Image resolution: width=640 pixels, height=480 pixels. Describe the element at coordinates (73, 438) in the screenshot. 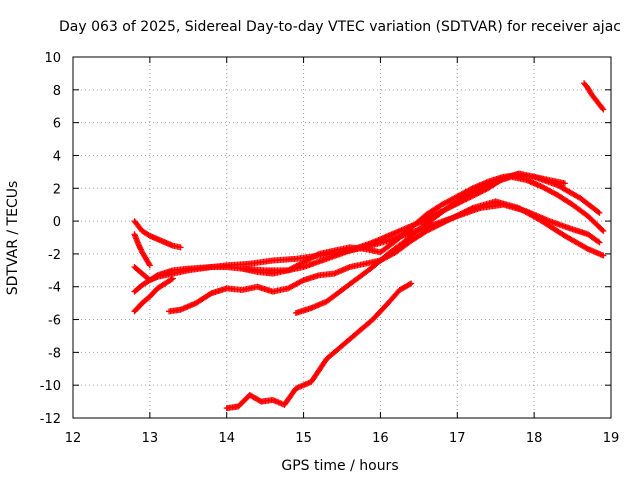

I see `x-tick-label: 12` at that location.